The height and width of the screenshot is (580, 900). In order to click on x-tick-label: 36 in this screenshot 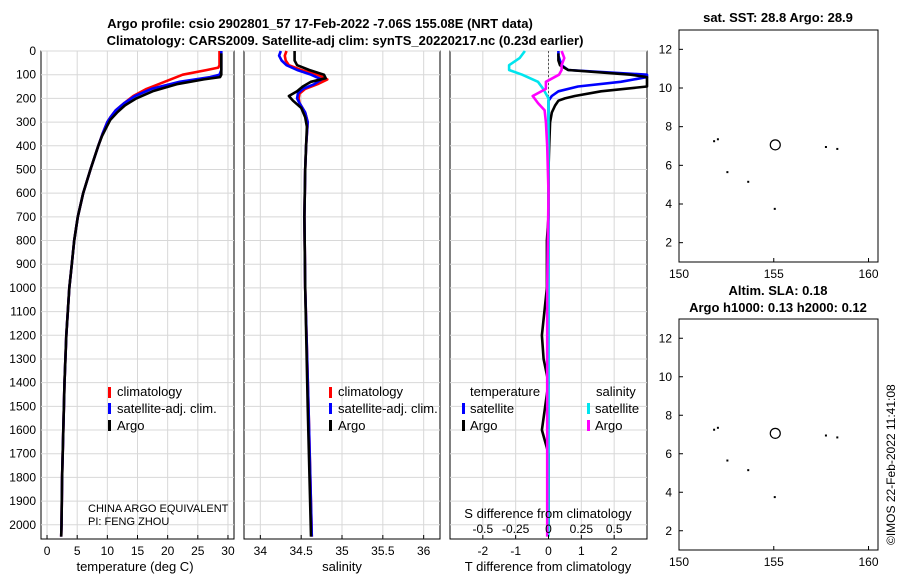, I will do `click(424, 551)`.